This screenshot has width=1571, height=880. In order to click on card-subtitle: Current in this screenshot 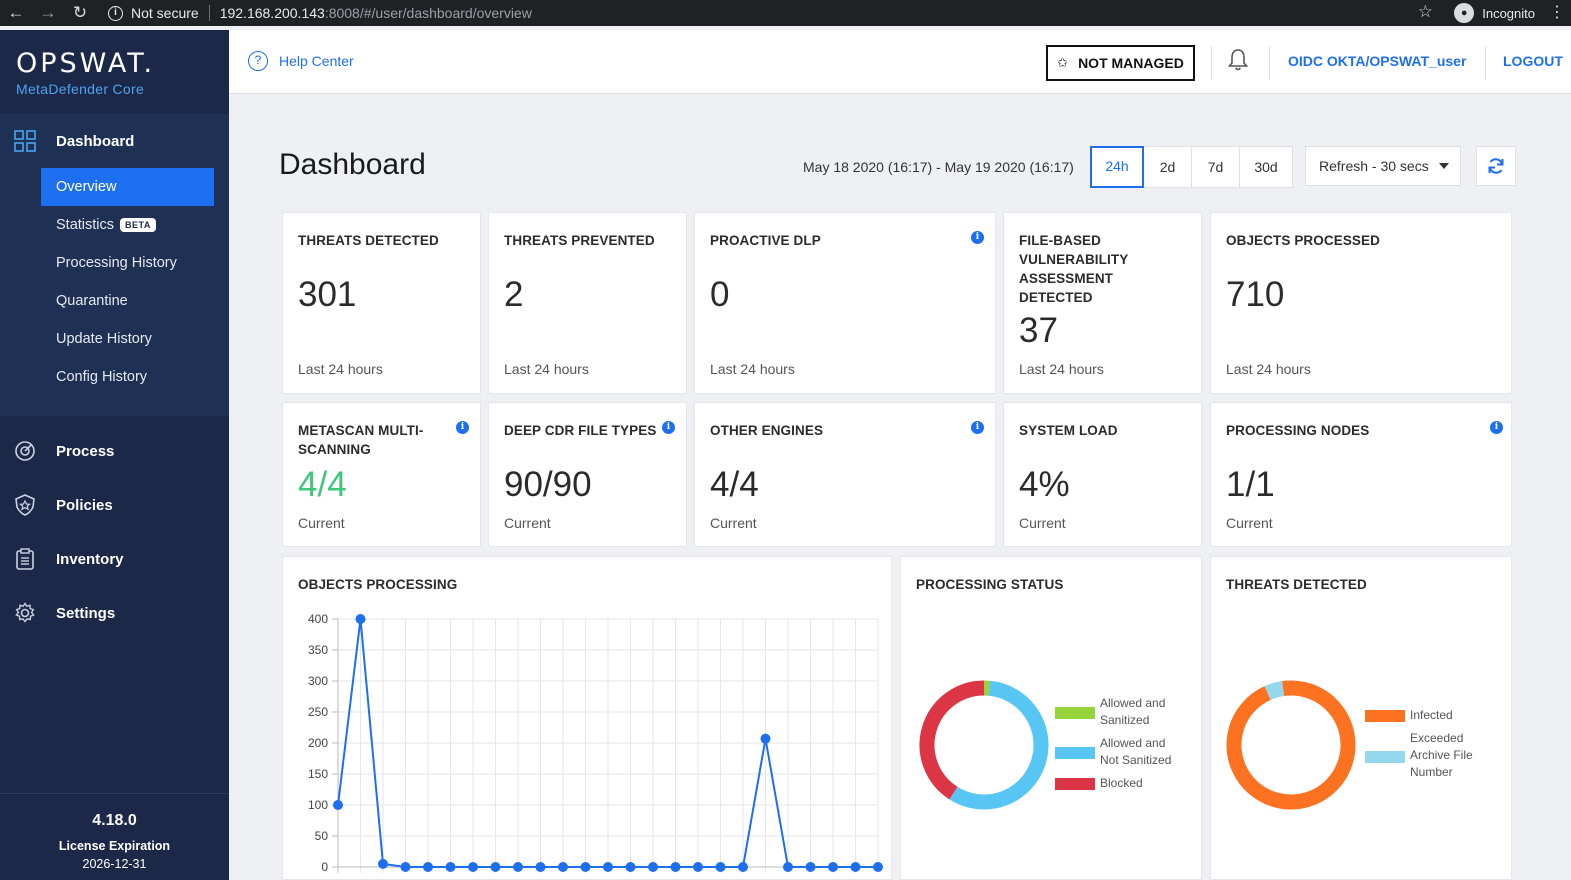, I will do `click(733, 523)`.